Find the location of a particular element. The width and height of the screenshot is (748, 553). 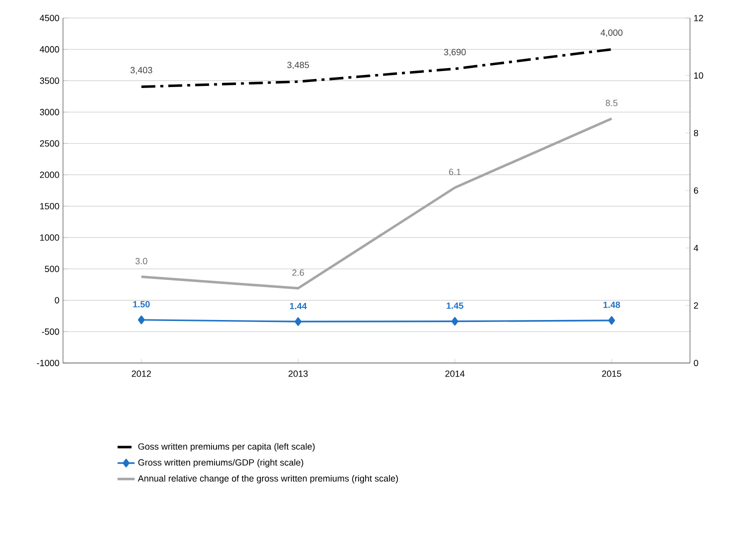

y-tick-label: 500 is located at coordinates (52, 269).